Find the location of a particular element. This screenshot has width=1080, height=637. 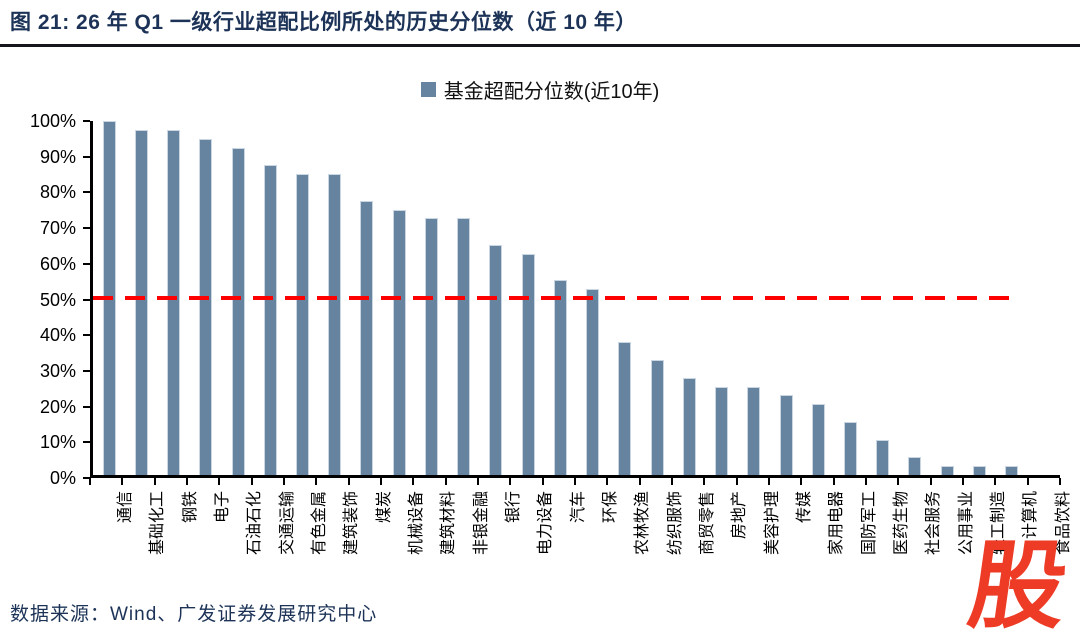

bar-电子 is located at coordinates (206, 306).